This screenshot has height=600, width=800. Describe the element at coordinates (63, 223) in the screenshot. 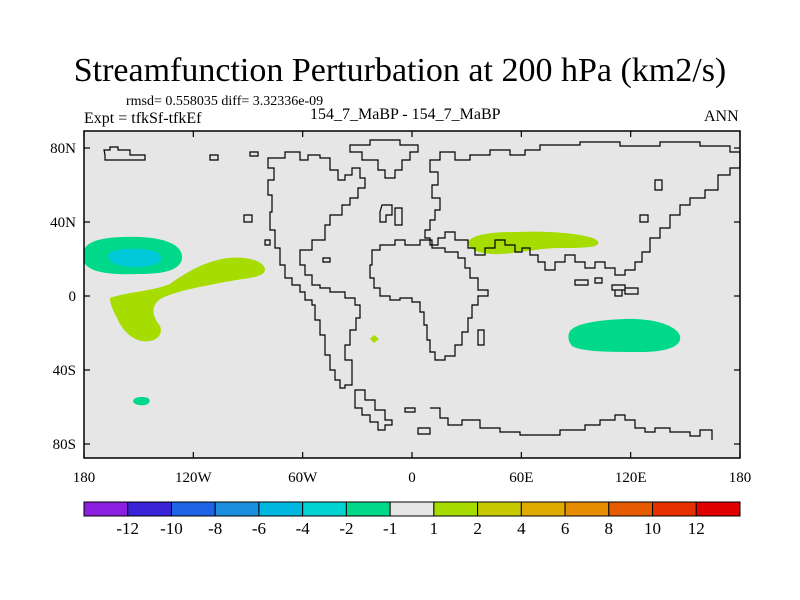

I see `lat-tick-label: 40N` at that location.